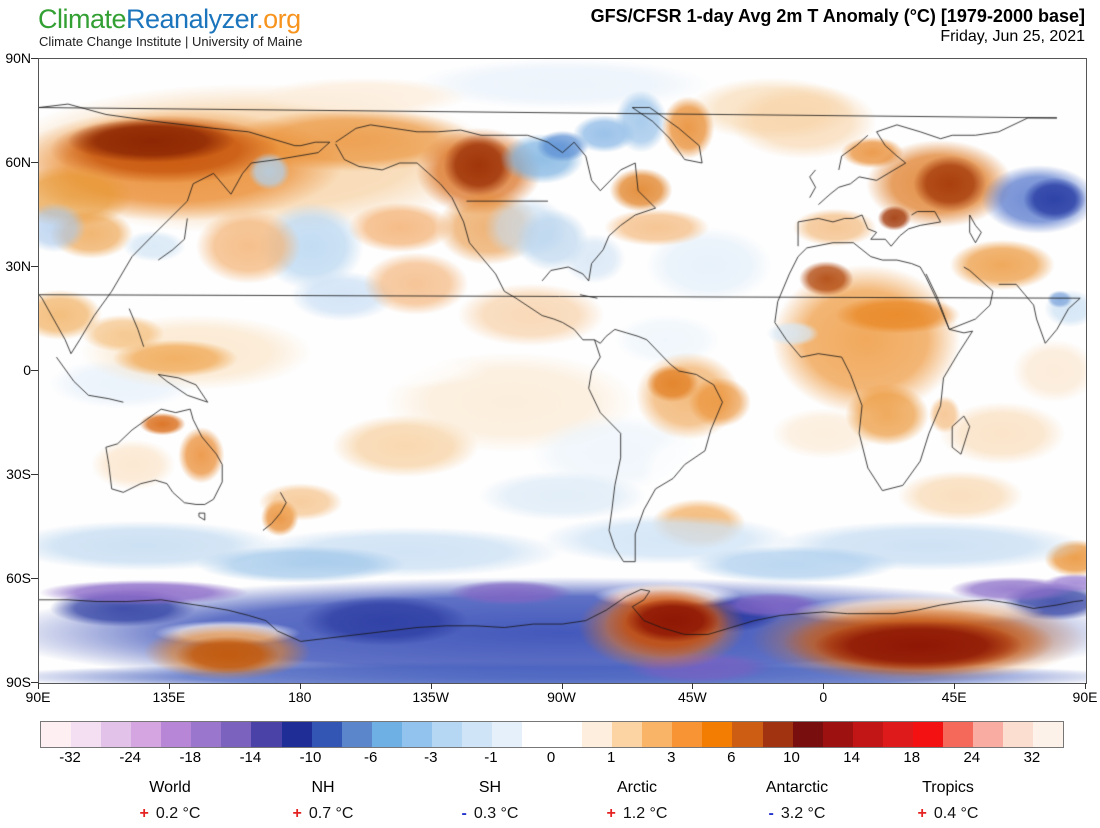 The height and width of the screenshot is (828, 1100). Describe the element at coordinates (278, 19) in the screenshot. I see `logo-org: .org` at that location.